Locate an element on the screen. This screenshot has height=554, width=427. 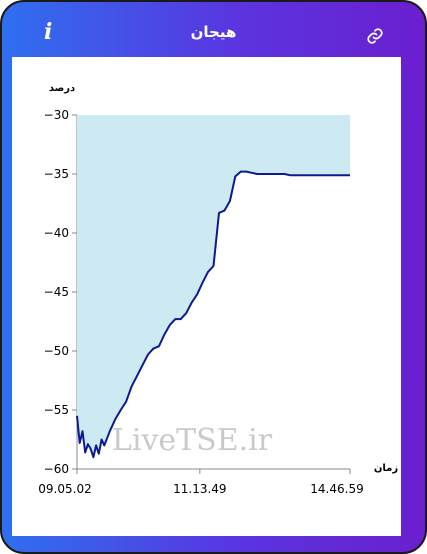
x-tick-label: 14.46.59 is located at coordinates (336, 489).